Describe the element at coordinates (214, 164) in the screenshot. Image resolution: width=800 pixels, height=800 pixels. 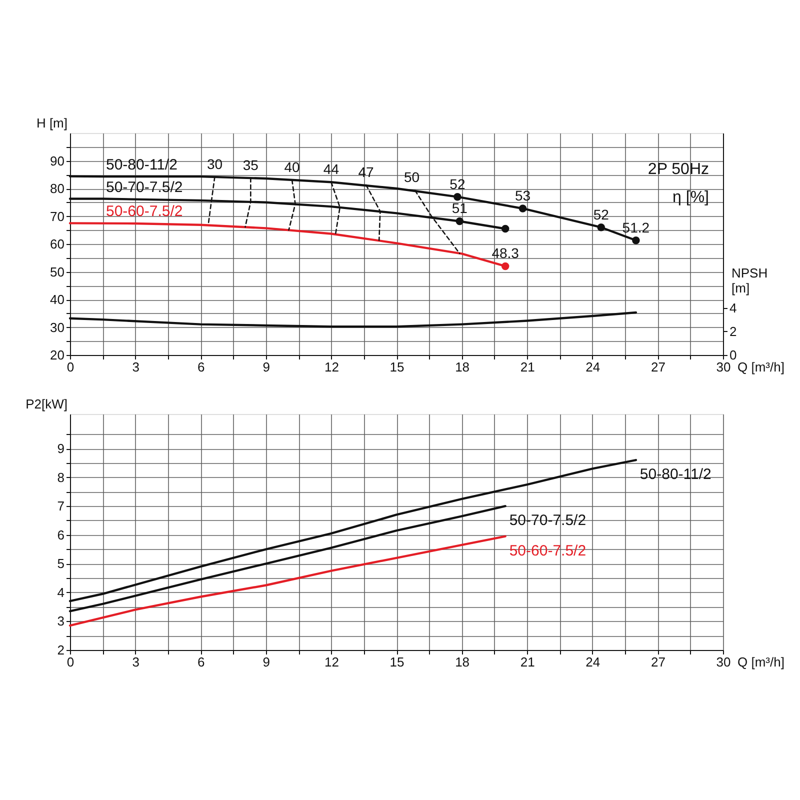
I see `annotation: 30` at that location.